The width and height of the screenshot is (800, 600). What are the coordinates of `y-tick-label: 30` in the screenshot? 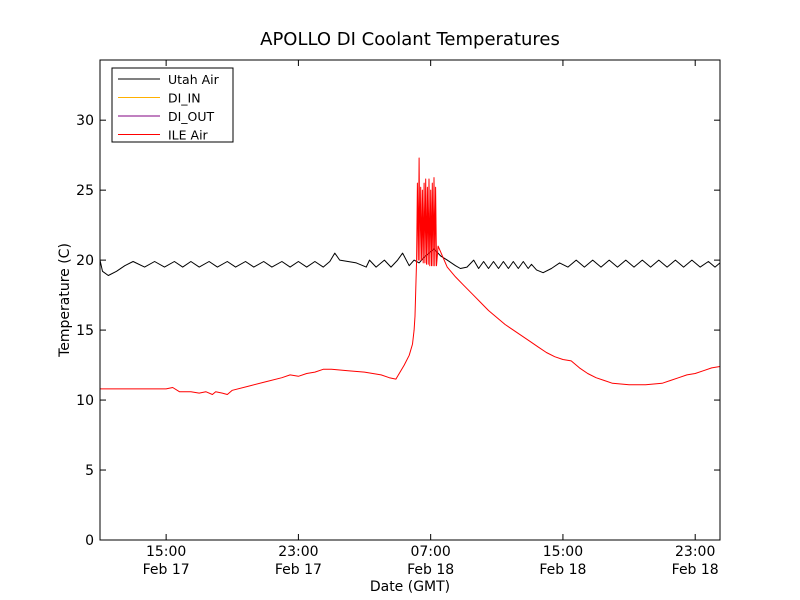 It's located at (85, 121).